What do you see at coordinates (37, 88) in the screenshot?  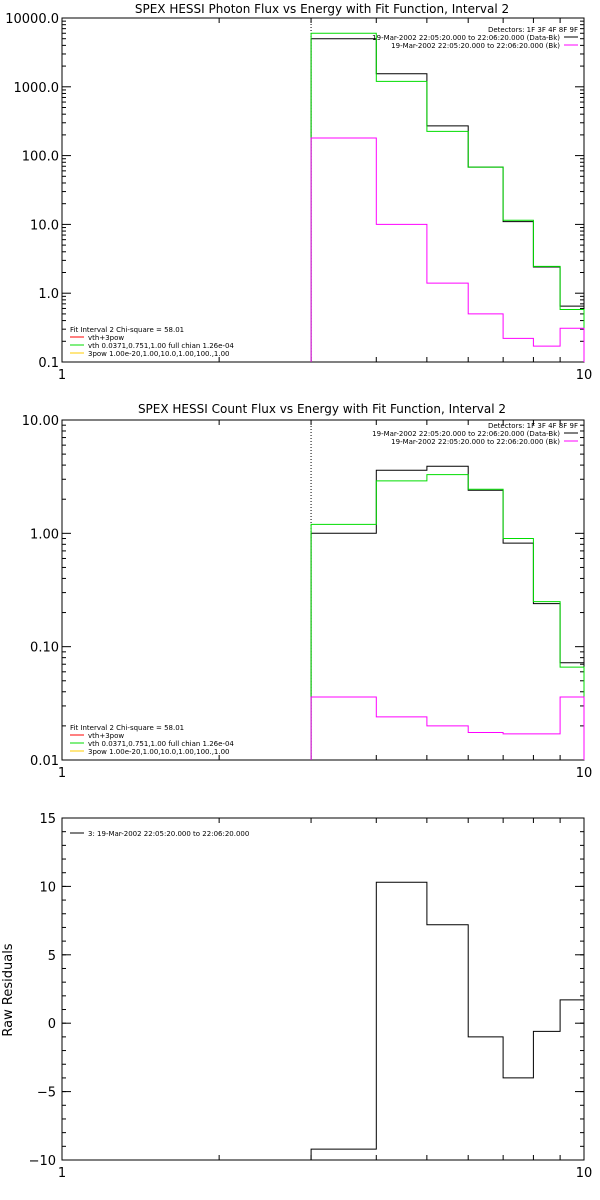 I see `y-tick-label: 1000.0` at bounding box center [37, 88].